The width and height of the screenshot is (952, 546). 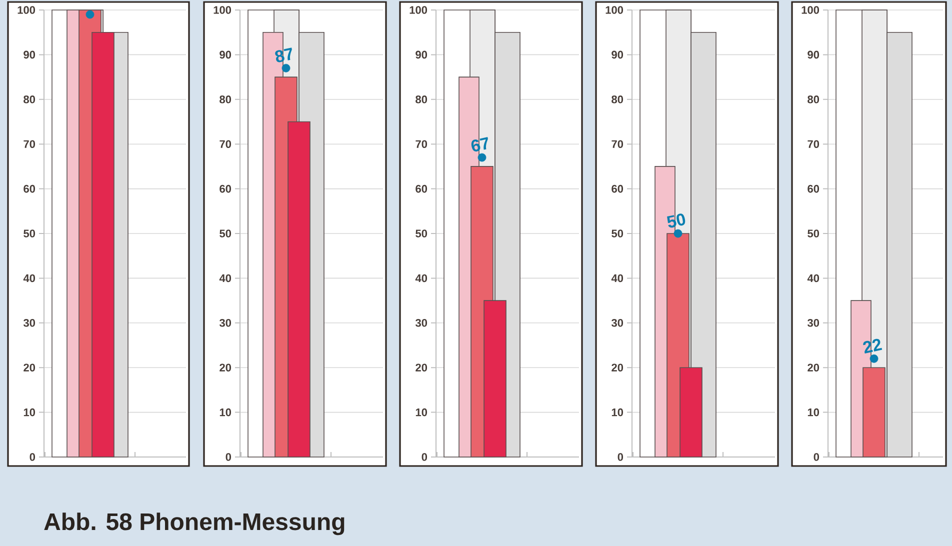 I want to click on data-label: 87, so click(x=283, y=55).